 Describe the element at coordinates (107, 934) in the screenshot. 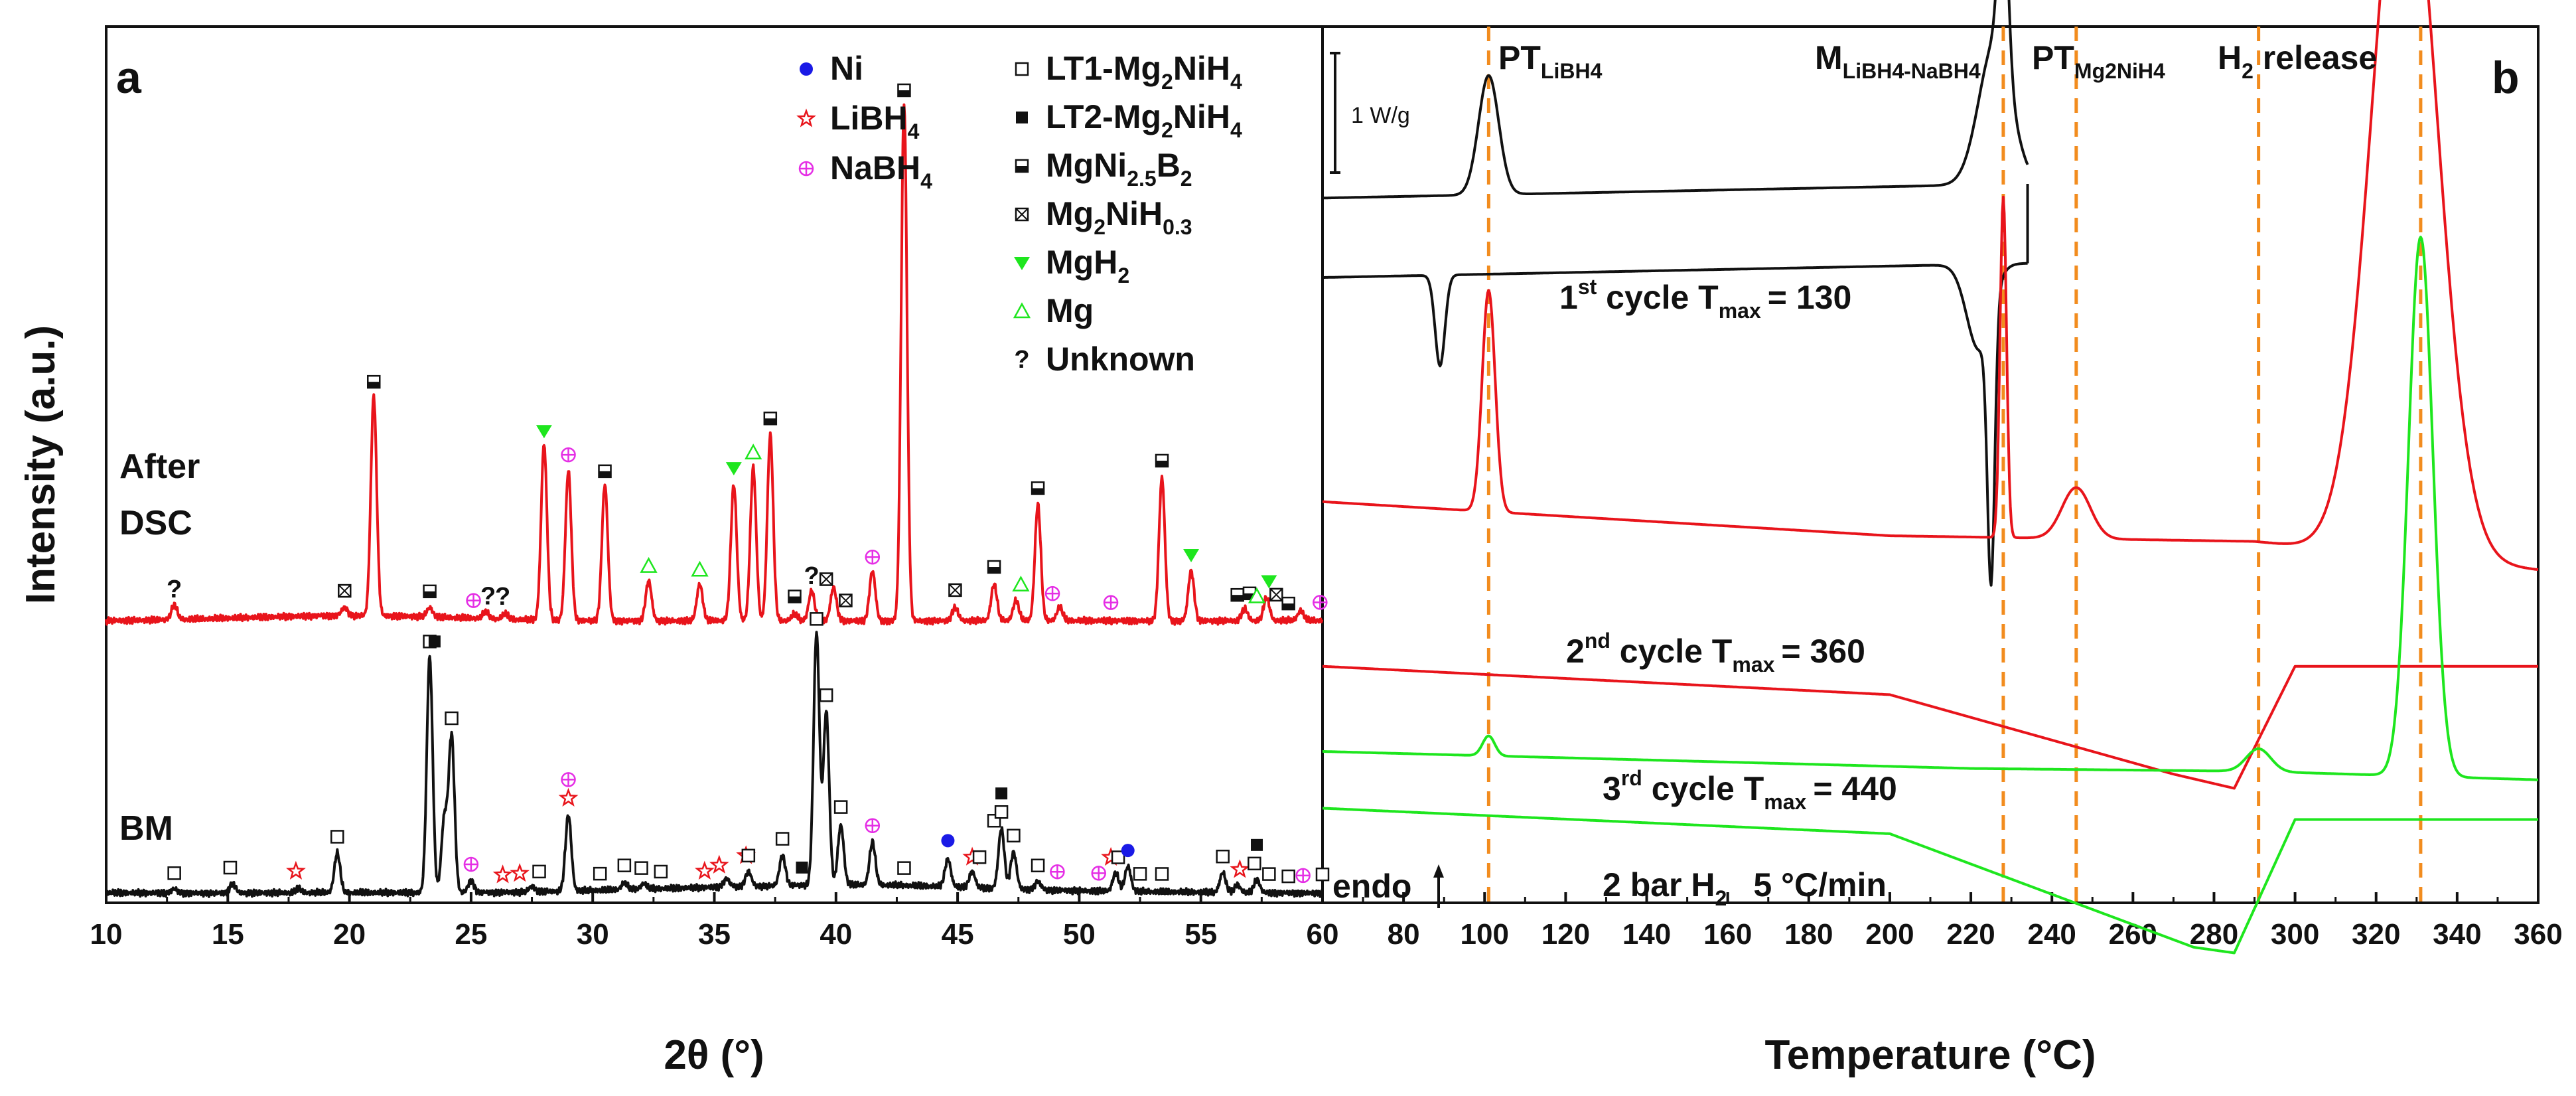

I see `x-tick-label-a: 10` at that location.